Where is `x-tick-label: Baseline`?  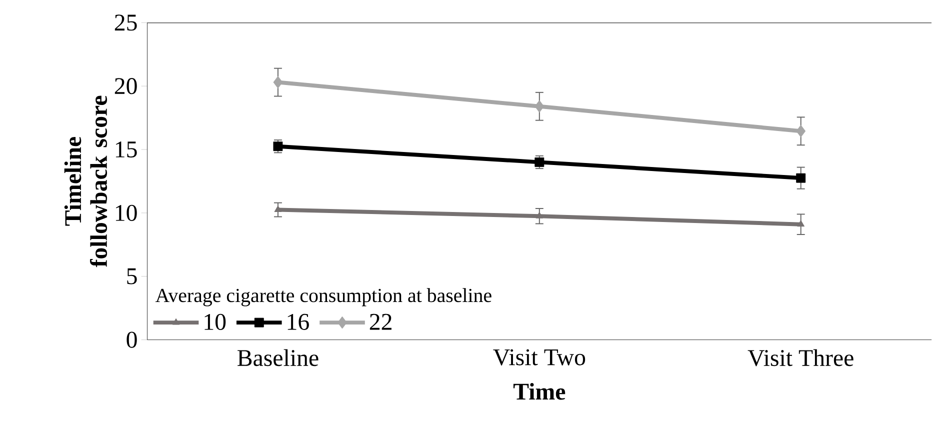 x-tick-label: Baseline is located at coordinates (278, 357).